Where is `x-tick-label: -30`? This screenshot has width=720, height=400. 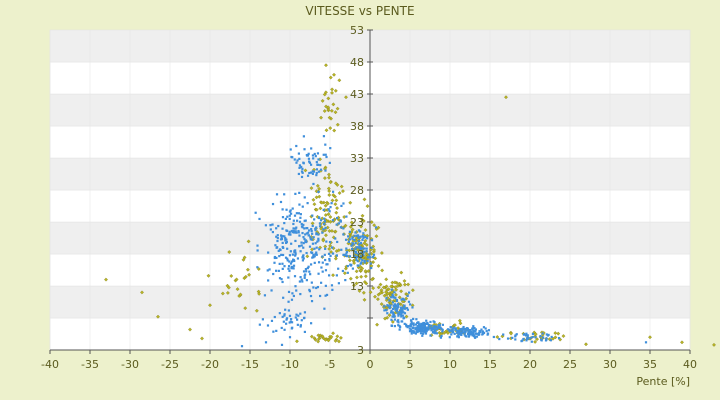 x-tick-label: -30 is located at coordinates (130, 364).